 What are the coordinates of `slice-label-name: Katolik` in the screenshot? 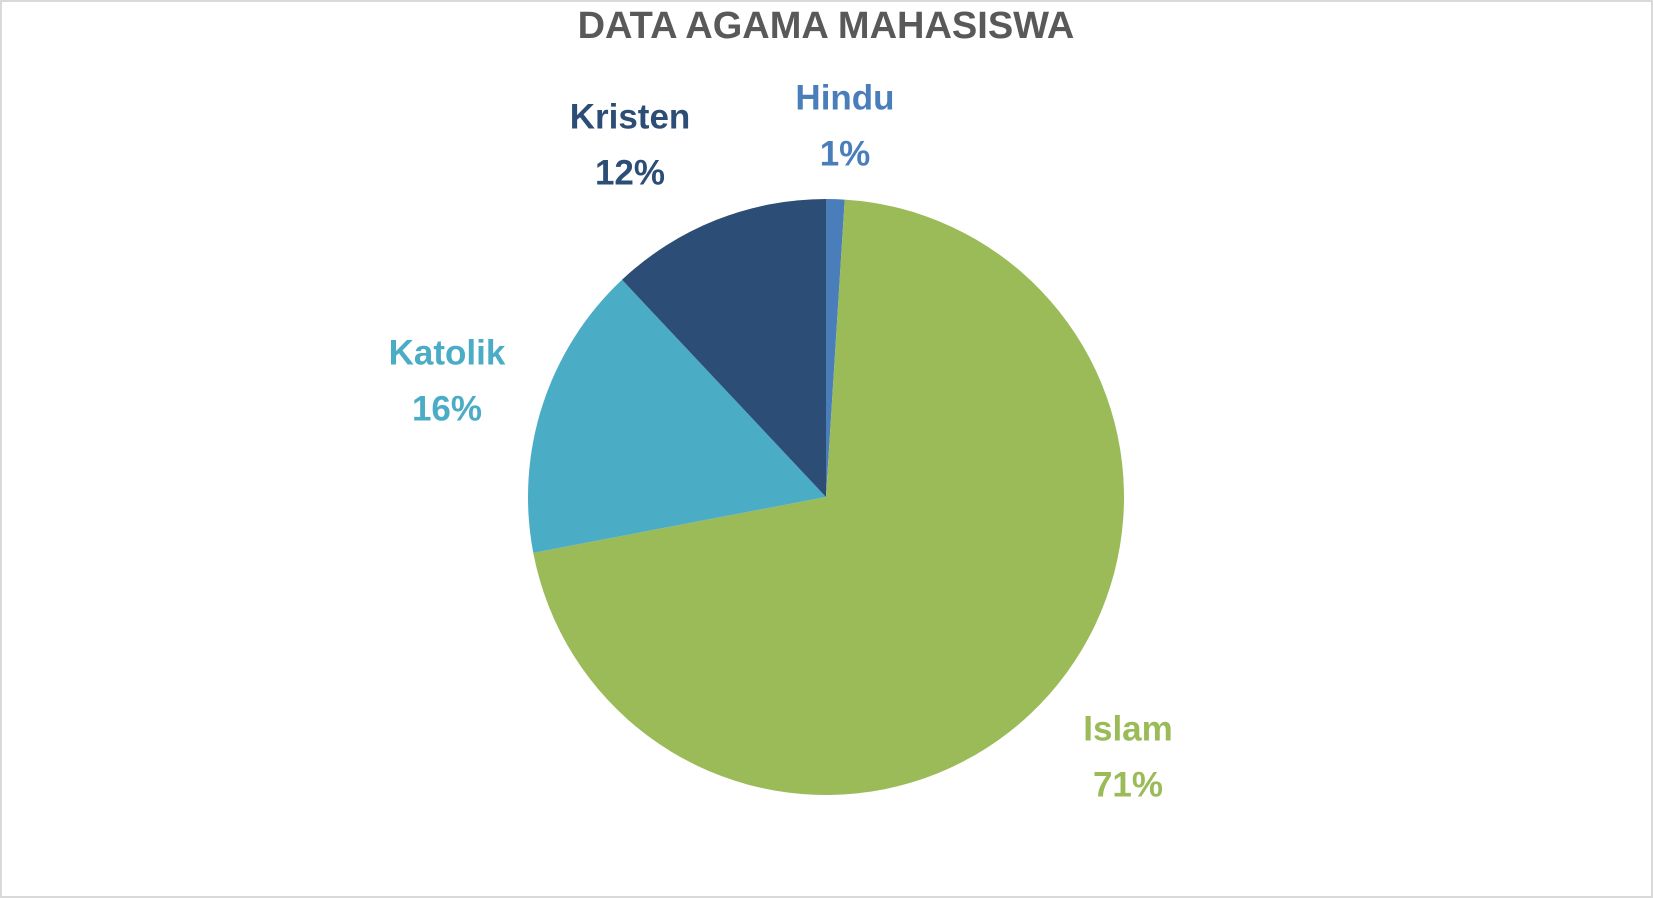 It's located at (447, 352).